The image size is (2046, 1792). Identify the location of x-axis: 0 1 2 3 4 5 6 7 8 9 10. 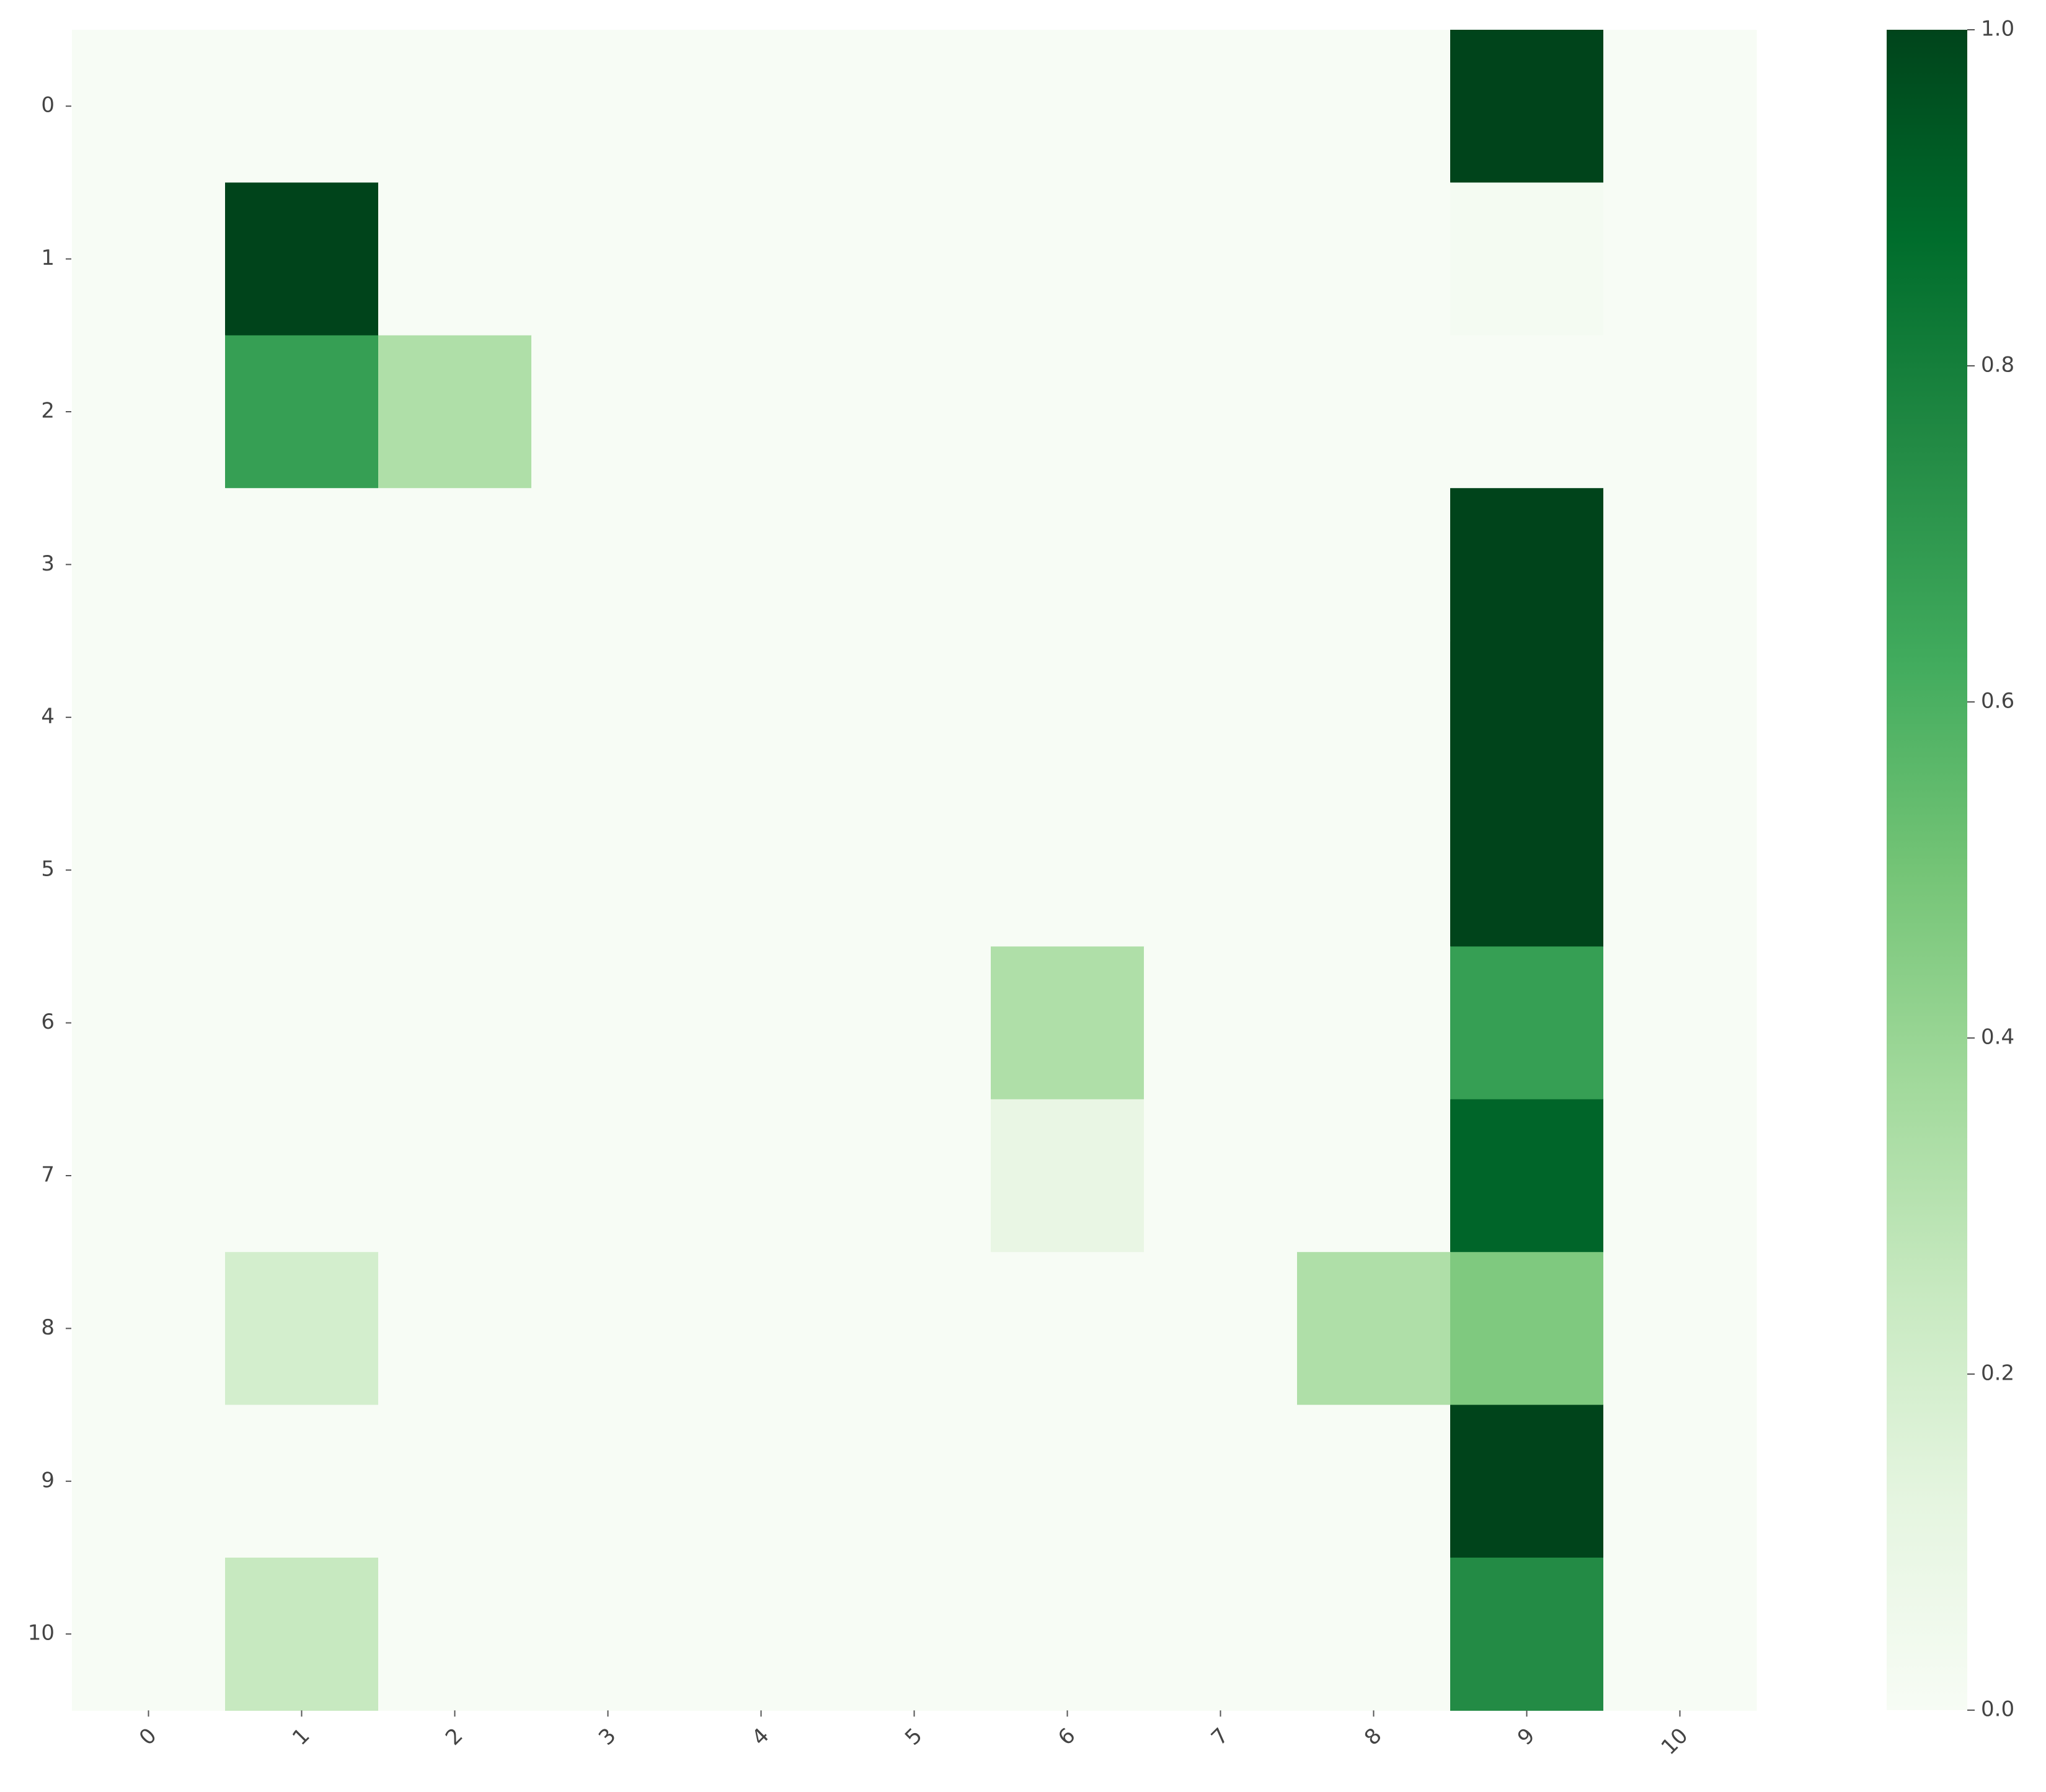
(914, 1735).